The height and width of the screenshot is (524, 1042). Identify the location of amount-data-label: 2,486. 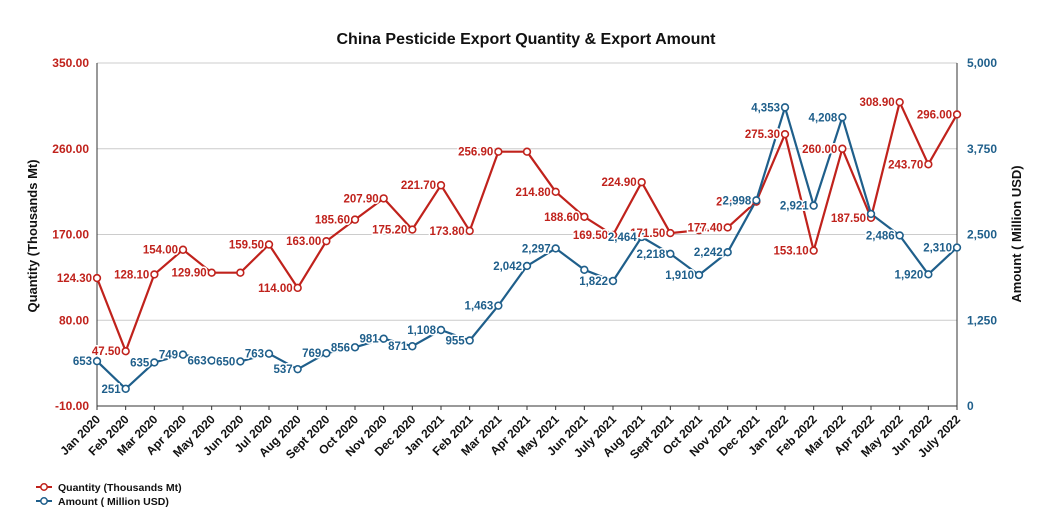
(880, 236).